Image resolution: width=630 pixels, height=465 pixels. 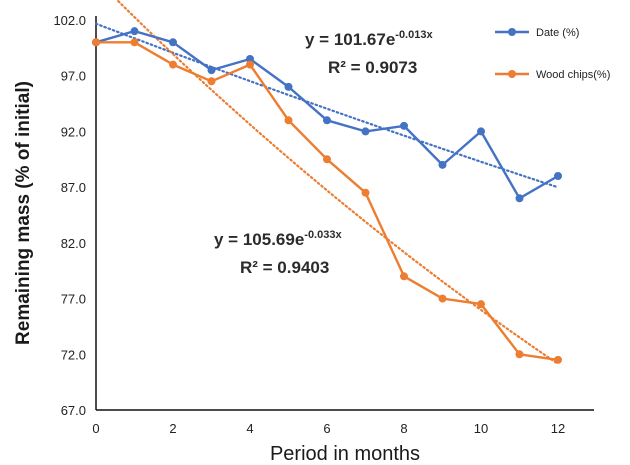 What do you see at coordinates (23, 213) in the screenshot?
I see `y-axis-title: Remaining mass (% of initial)` at bounding box center [23, 213].